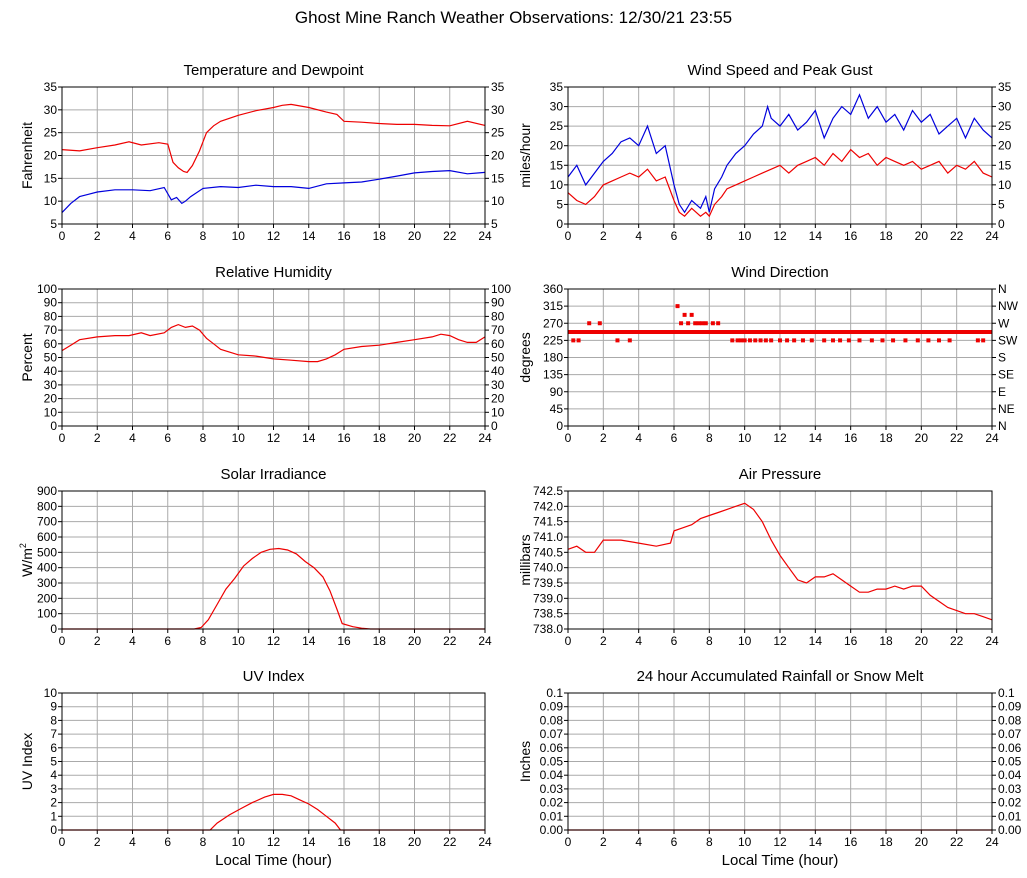 The width and height of the screenshot is (1027, 878). I want to click on y-tick-label-right: 0.00, so click(1010, 830).